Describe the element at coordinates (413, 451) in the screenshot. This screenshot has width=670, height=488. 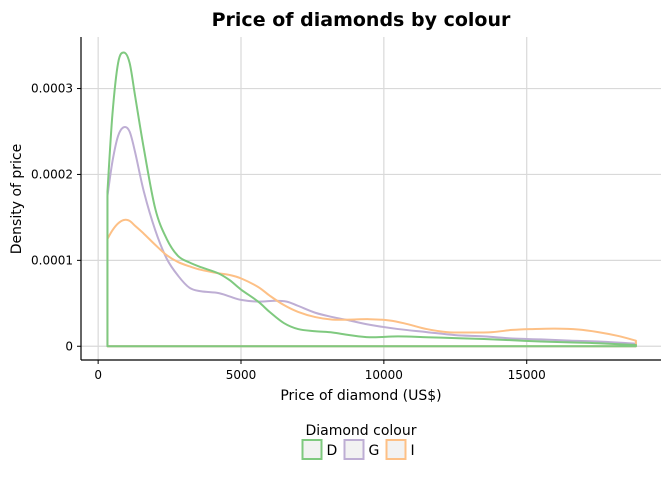
I see `legend-label-i: I` at that location.